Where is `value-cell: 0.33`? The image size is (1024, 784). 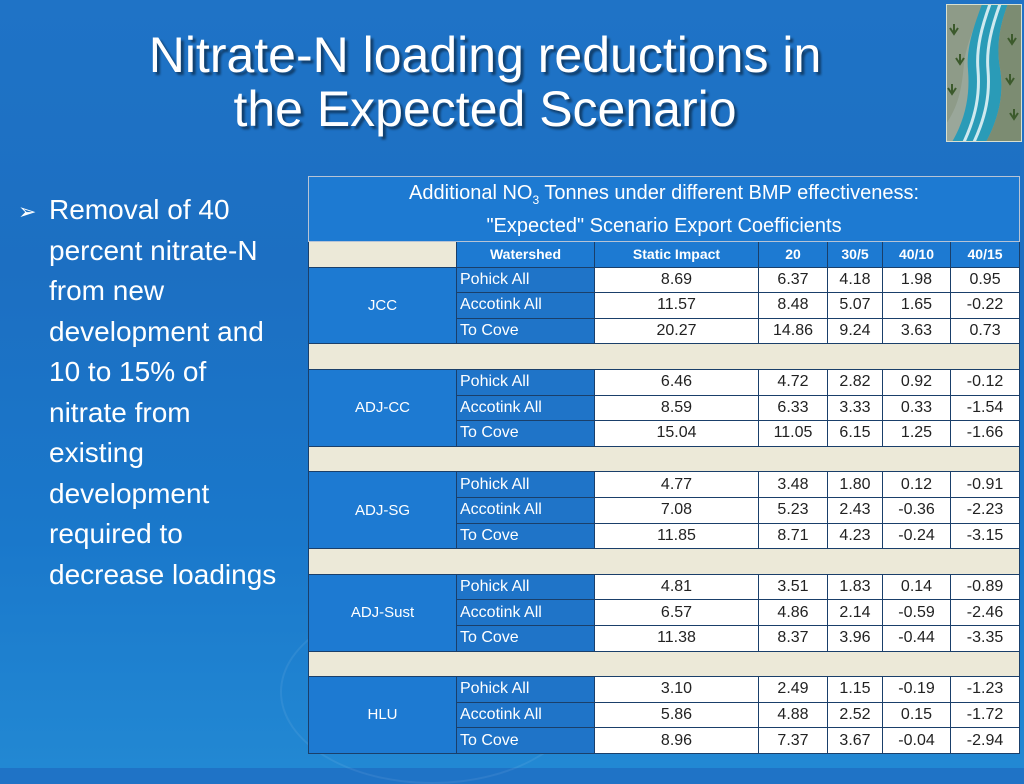
value-cell: 0.33 is located at coordinates (916, 408).